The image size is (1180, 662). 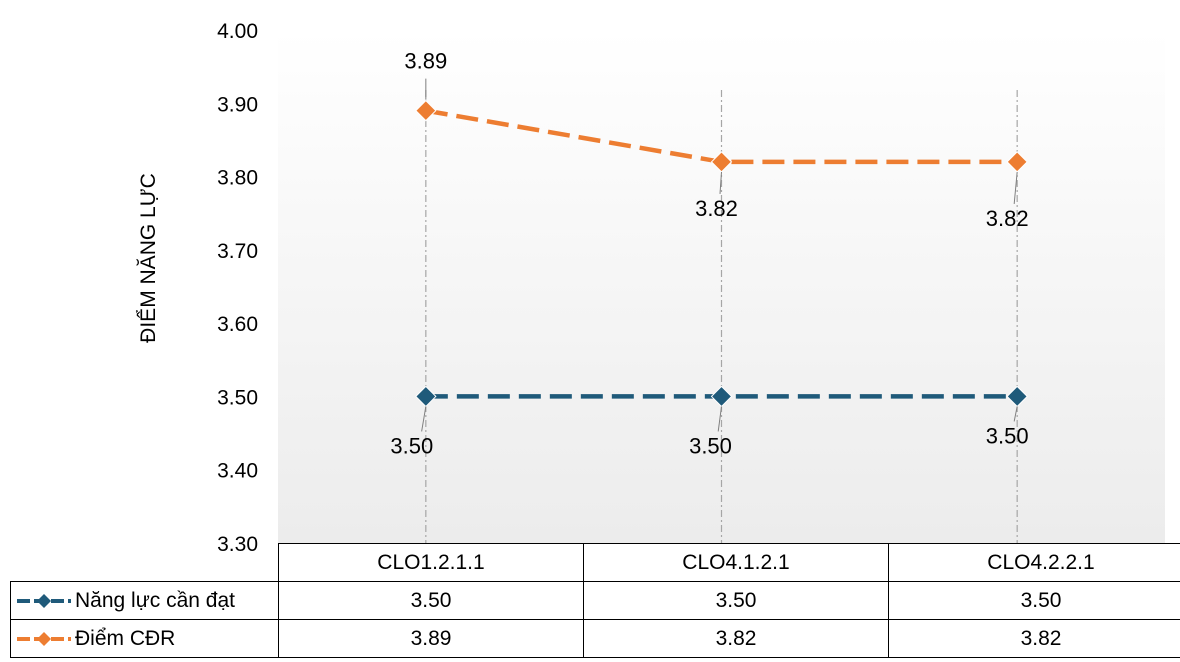 I want to click on table-header-row: CLO1.2.1.1 CLO4.1.2.1 CLO4.2.2.1, so click(x=595, y=562).